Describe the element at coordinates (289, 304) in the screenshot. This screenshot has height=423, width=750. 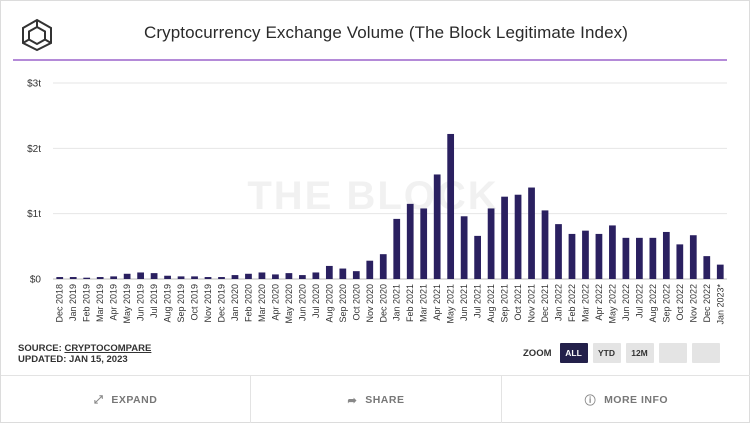
I see `x-tick-label: May 2020` at that location.